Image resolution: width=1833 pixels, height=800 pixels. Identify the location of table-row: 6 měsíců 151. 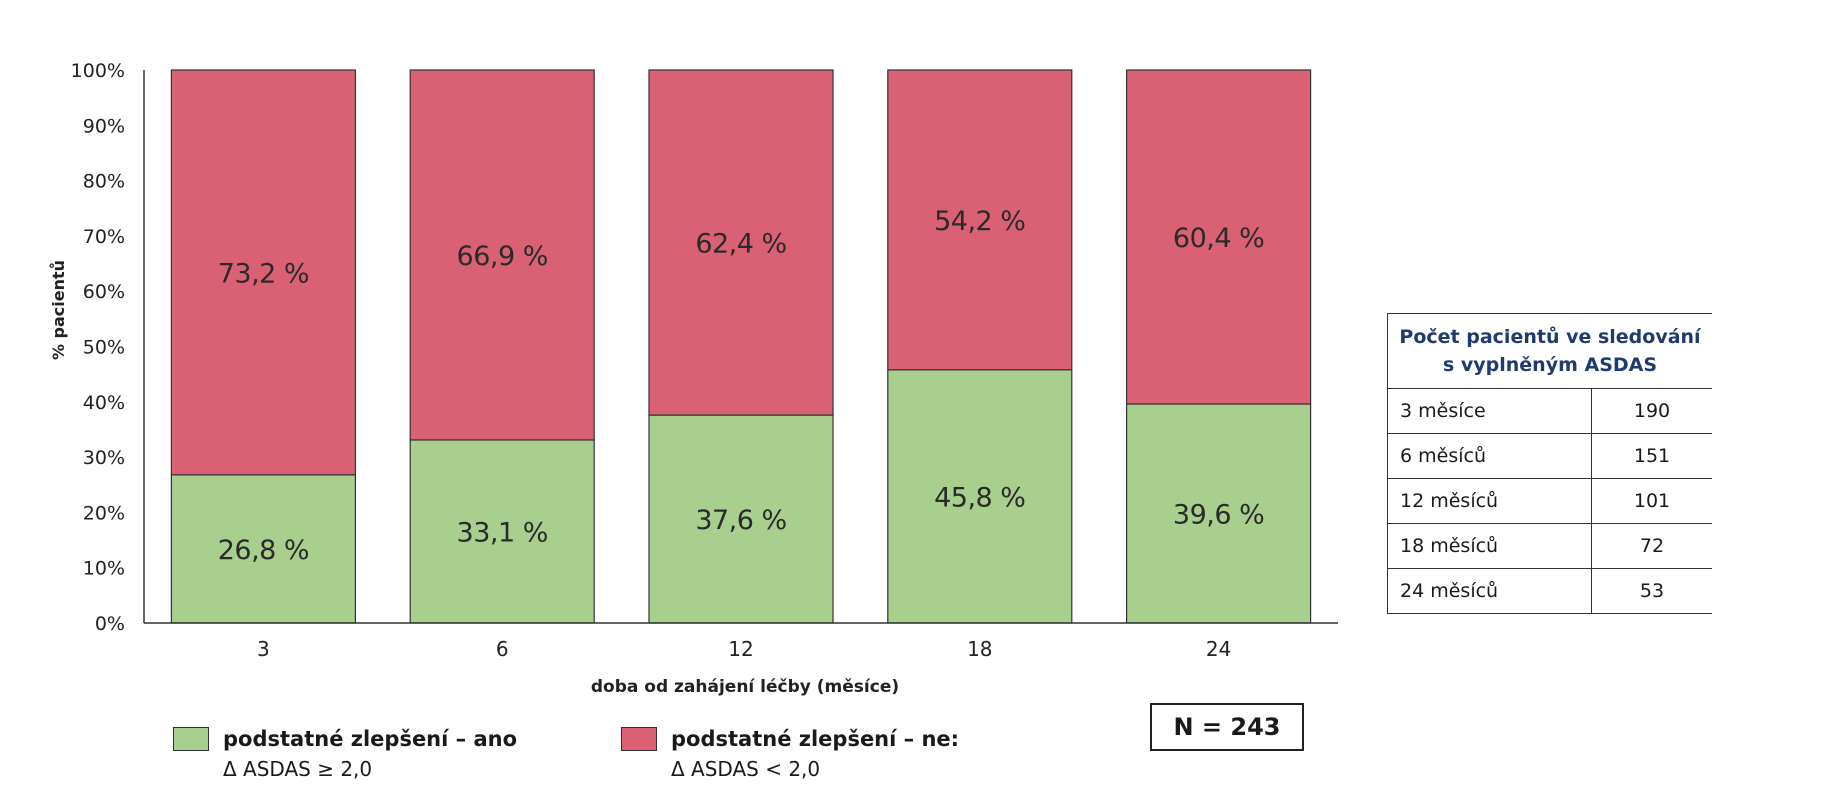
(1549, 456).